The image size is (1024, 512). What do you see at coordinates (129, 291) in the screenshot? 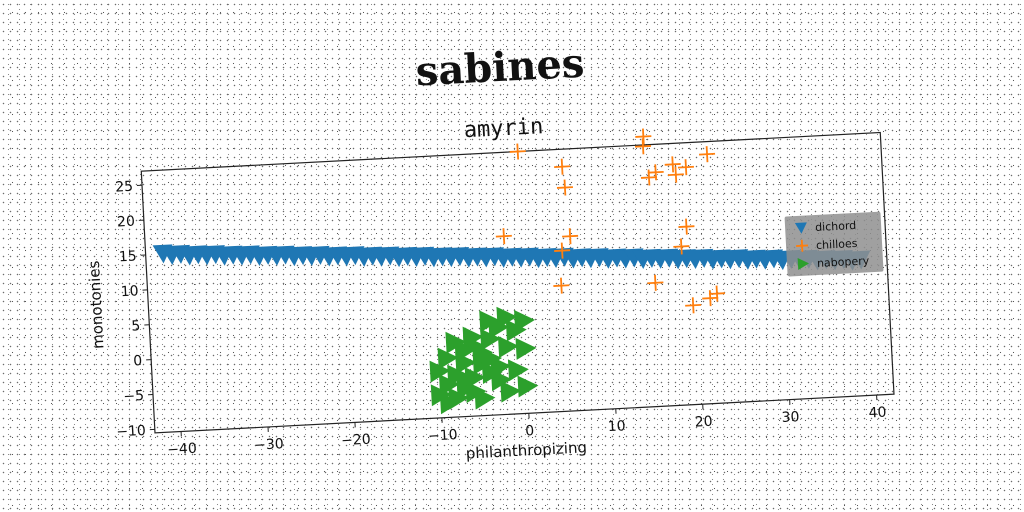
I see `y-tick-label: 10` at bounding box center [129, 291].